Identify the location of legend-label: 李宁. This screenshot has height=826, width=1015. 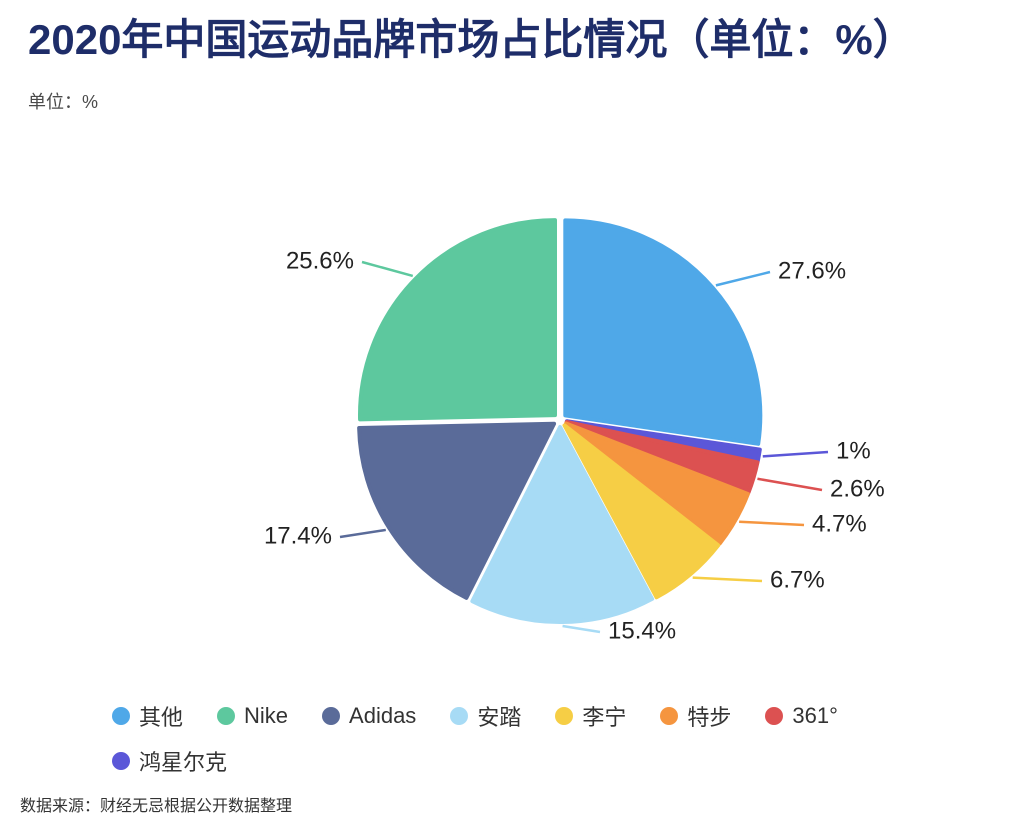
(604, 717).